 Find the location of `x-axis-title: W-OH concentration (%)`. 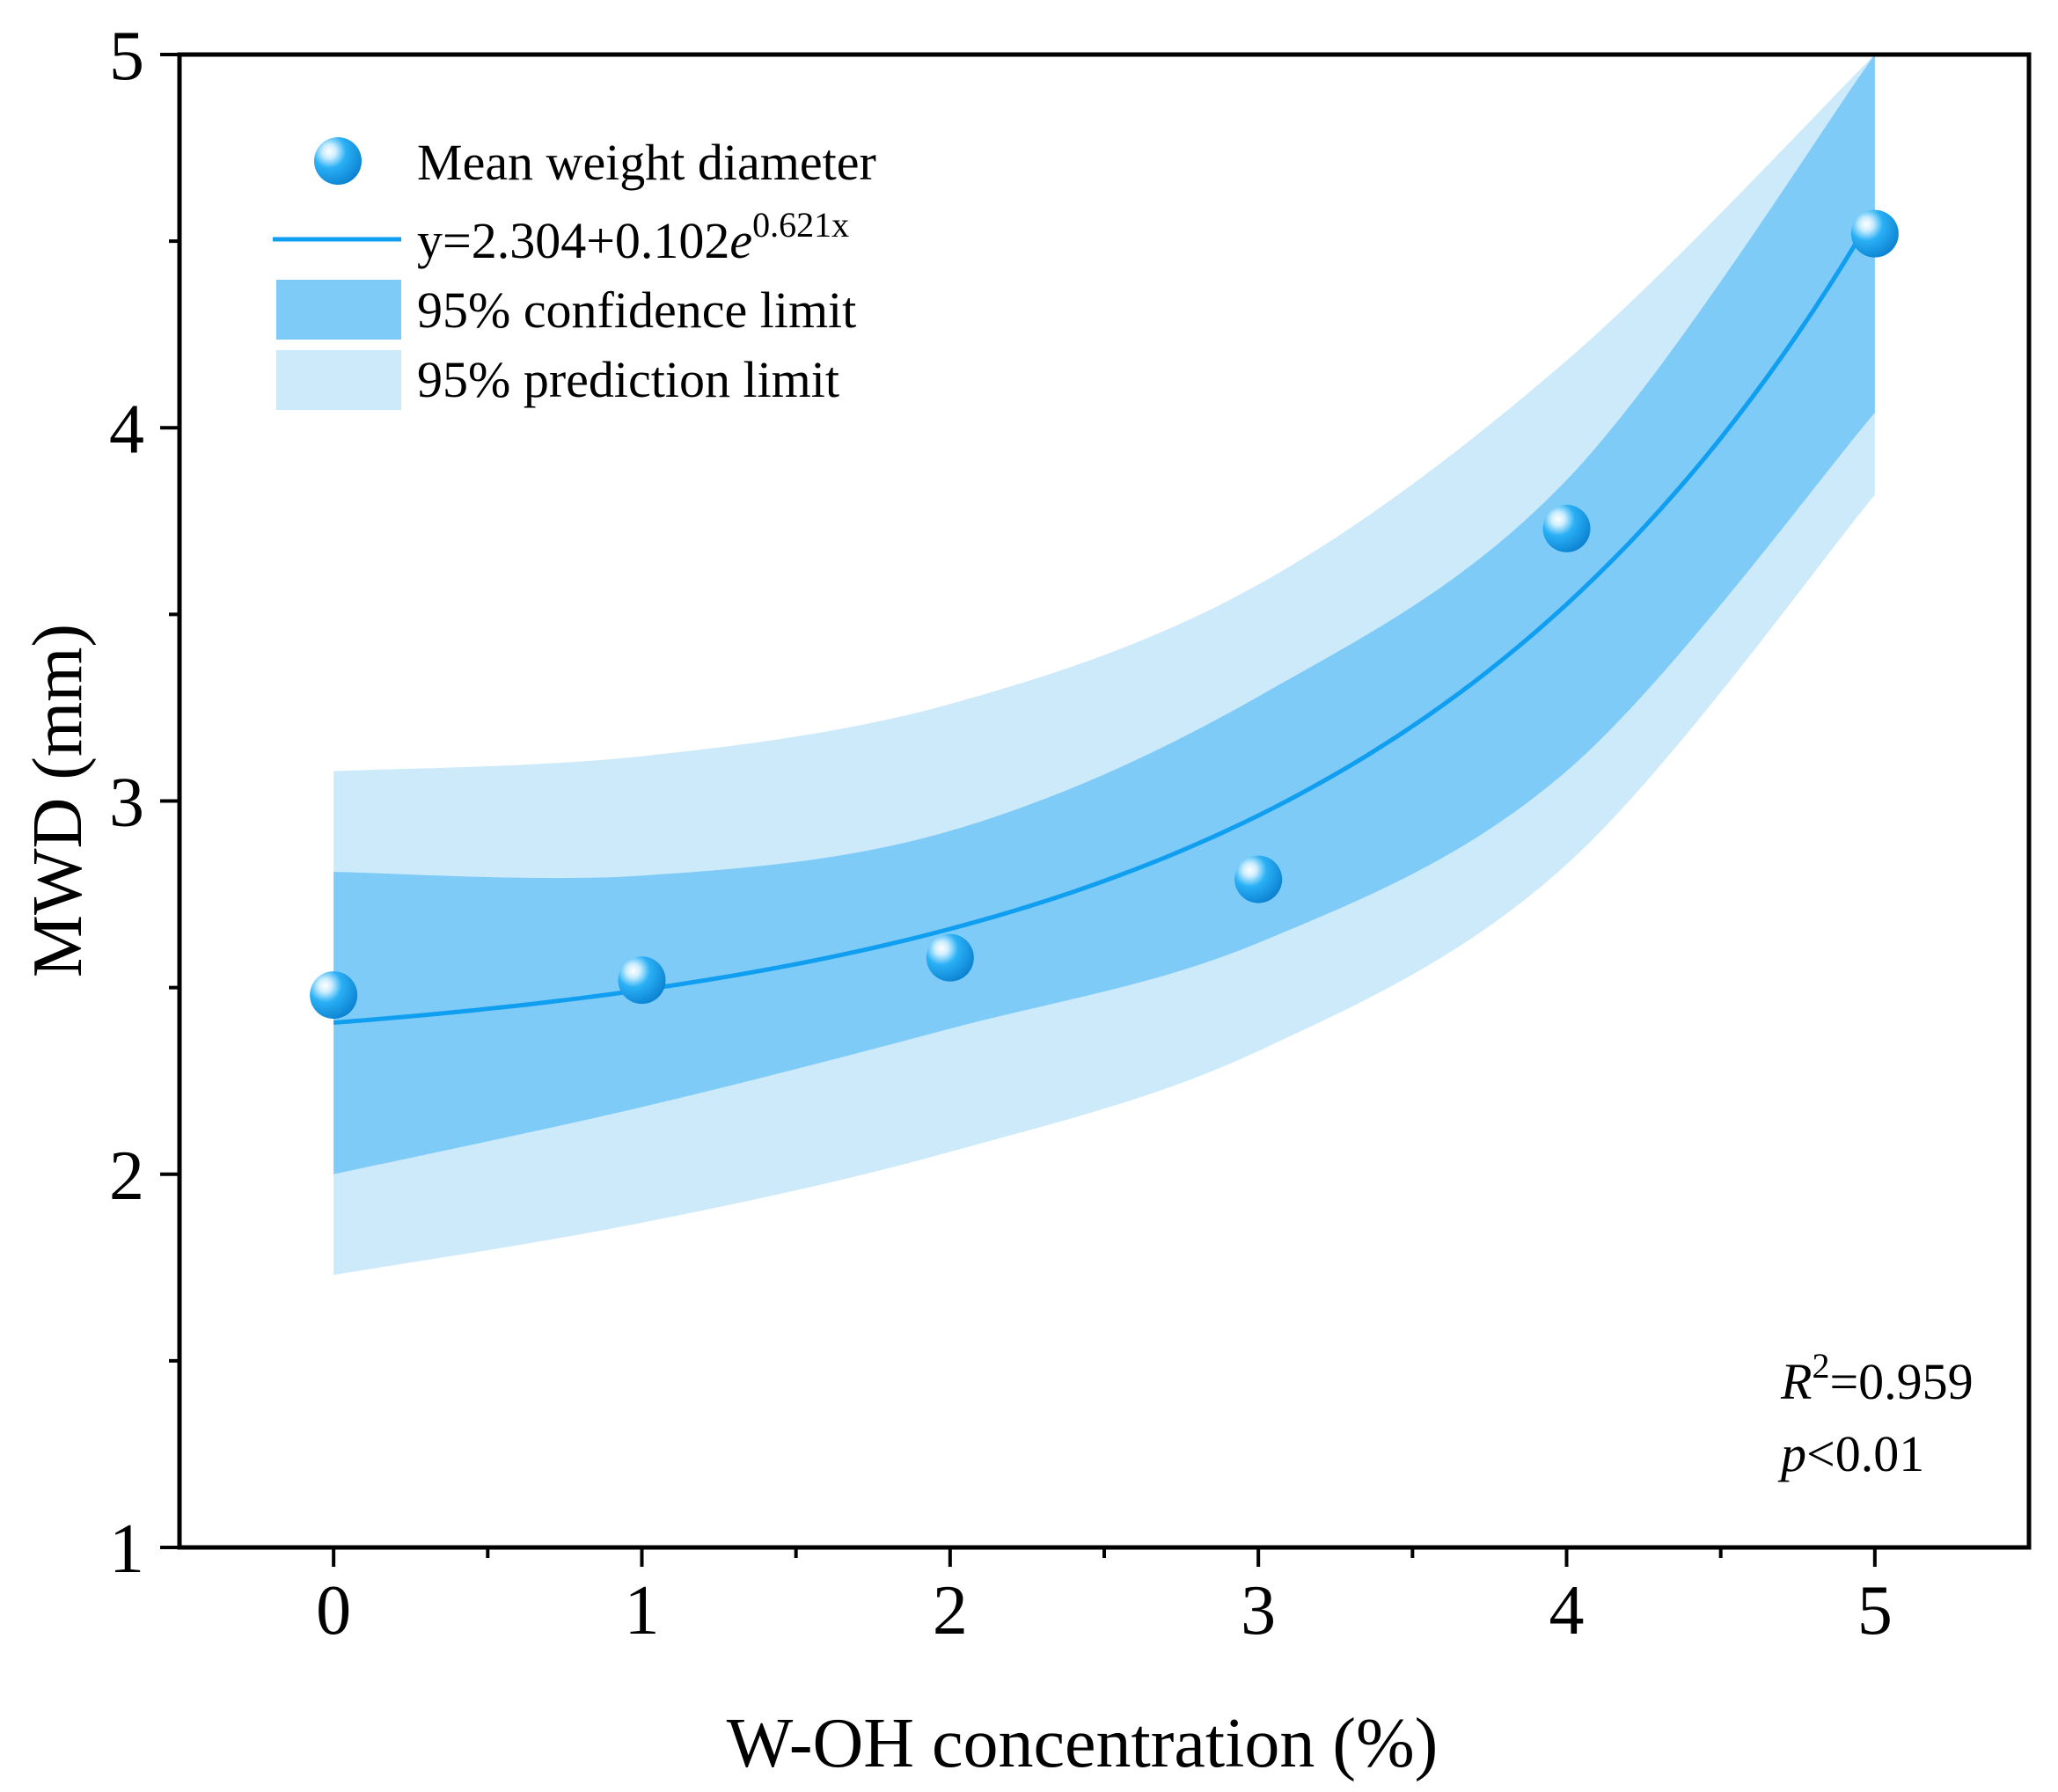

x-axis-title: W-OH concentration (%) is located at coordinates (1083, 1743).